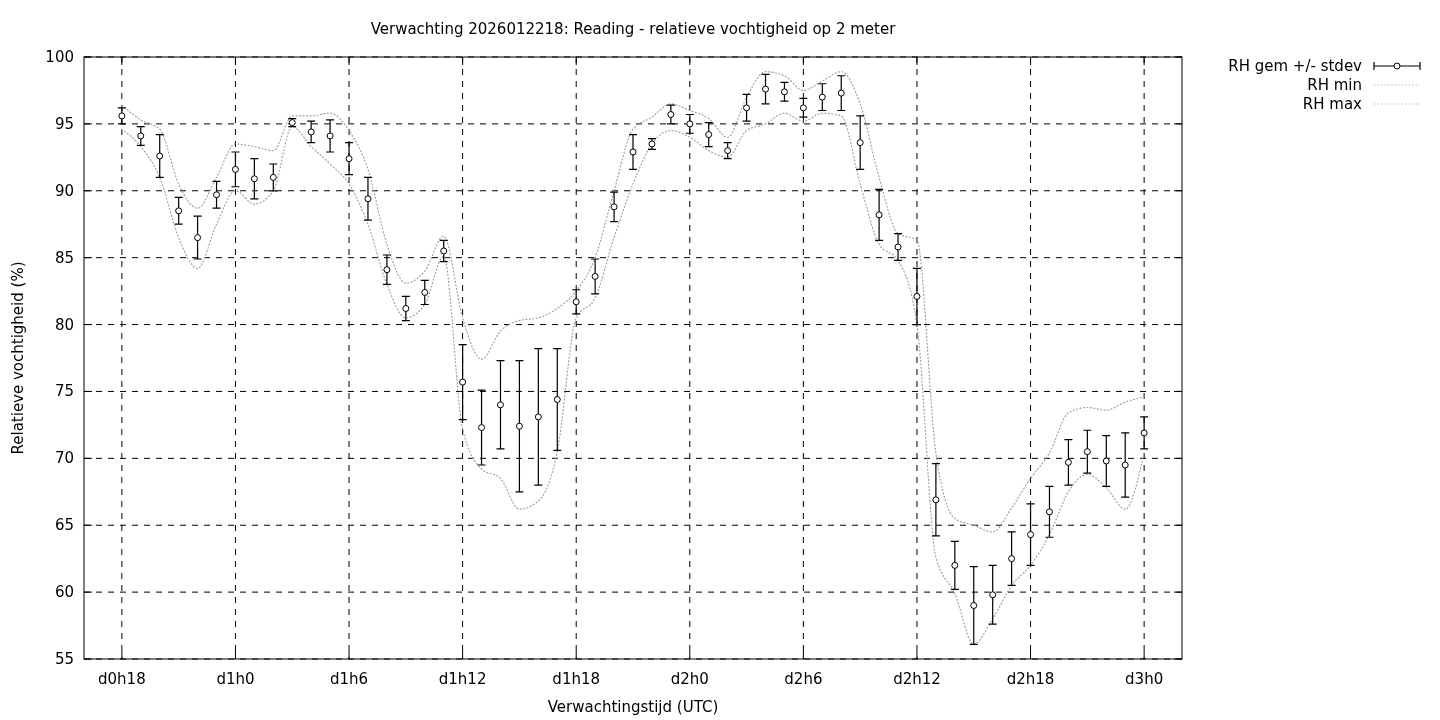 The width and height of the screenshot is (1440, 720). Describe the element at coordinates (235, 679) in the screenshot. I see `x-tick-label: d1h0` at that location.